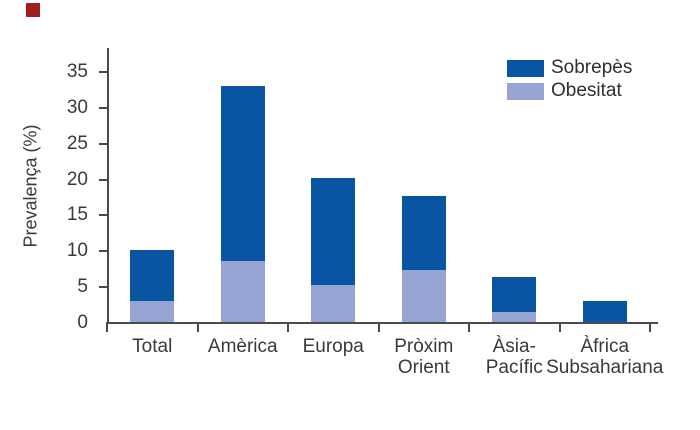 The height and width of the screenshot is (430, 700). Describe the element at coordinates (77, 107) in the screenshot. I see `y-tick-label: 30` at that location.